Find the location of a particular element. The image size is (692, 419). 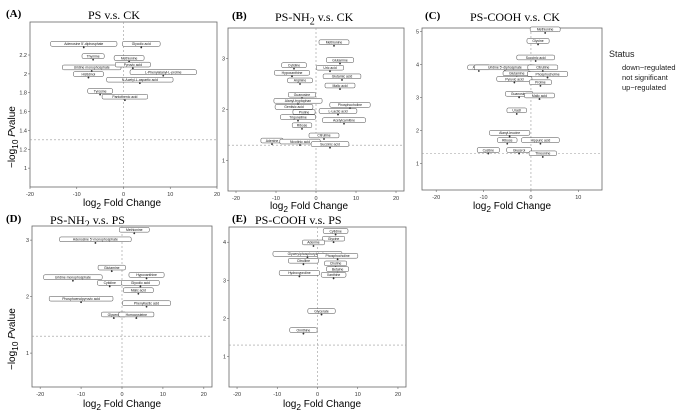

point-label: Thymine is located at coordinates (93, 56).